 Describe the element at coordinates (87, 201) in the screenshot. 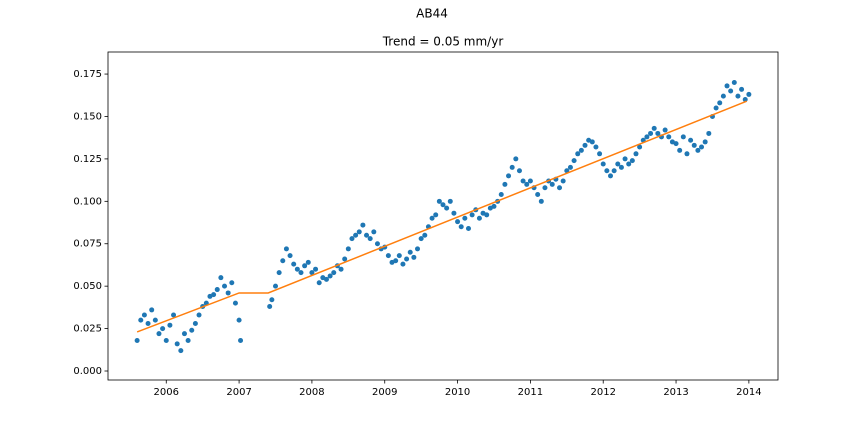

I see `y-tick-label: 0.100` at that location.